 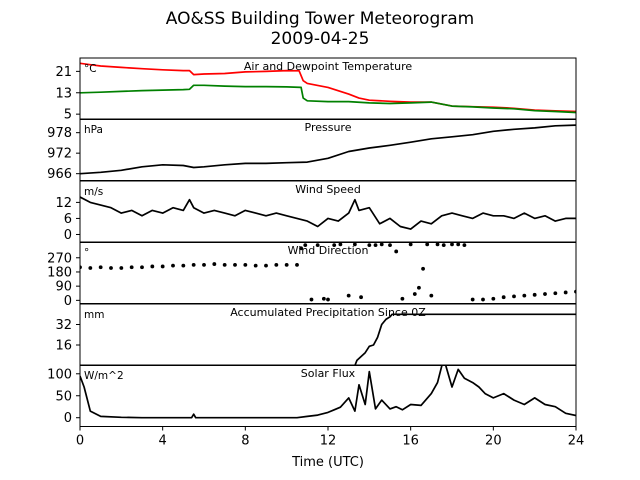 What do you see at coordinates (59, 258) in the screenshot?
I see `panel-3-ytick-label-3: 270` at bounding box center [59, 258].